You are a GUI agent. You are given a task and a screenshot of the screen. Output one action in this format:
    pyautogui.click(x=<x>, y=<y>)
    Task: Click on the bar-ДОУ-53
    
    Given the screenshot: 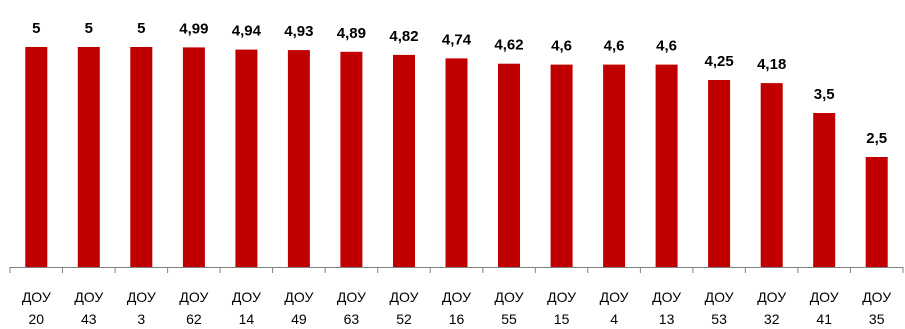 What is the action you would take?
    pyautogui.click(x=719, y=173)
    